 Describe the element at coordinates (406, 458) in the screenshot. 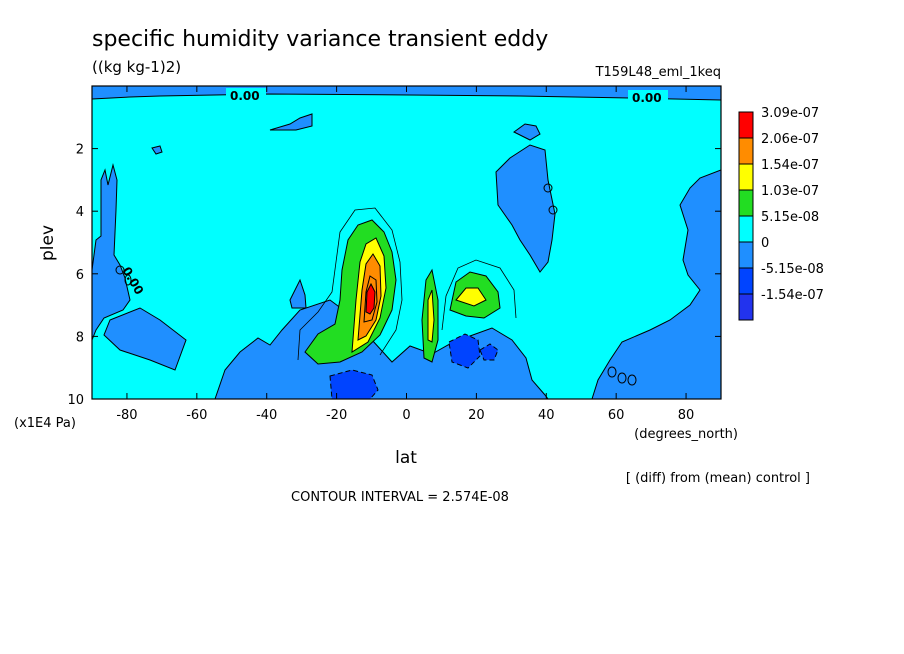

I see `x-axis-title: lat` at that location.